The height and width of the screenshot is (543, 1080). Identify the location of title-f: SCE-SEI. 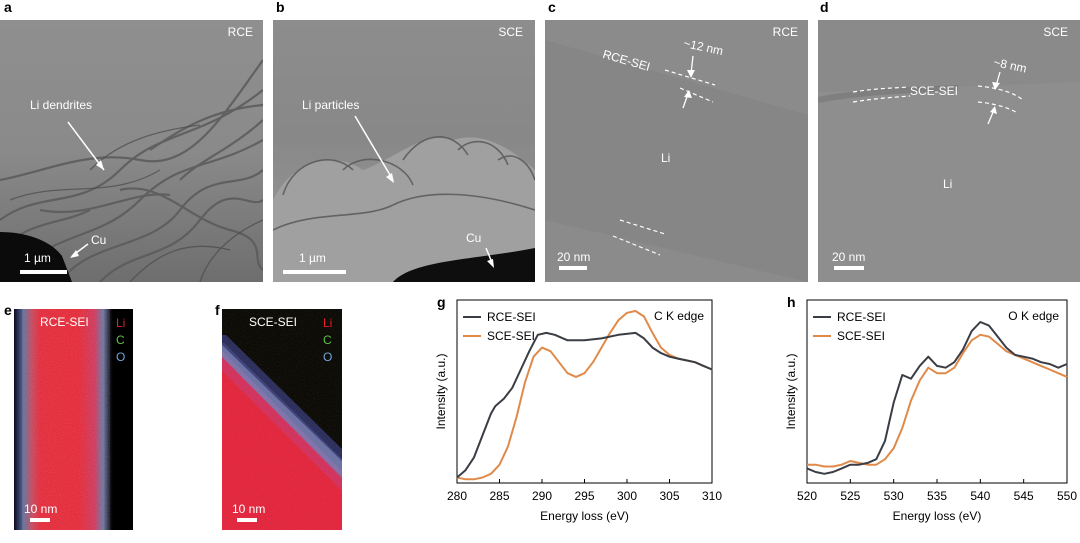
(273, 322).